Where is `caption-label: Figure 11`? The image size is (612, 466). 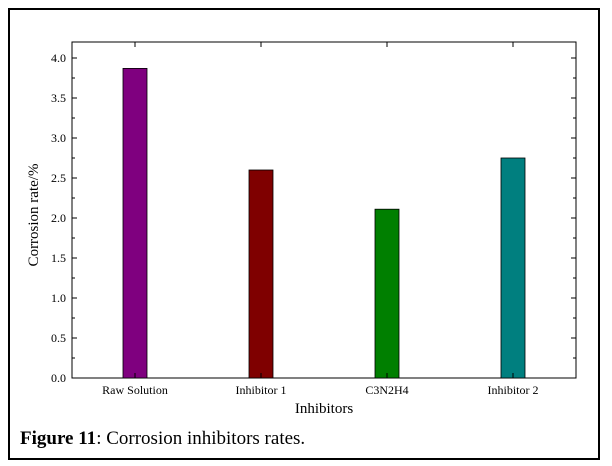
caption-label: Figure 11 is located at coordinates (58, 438).